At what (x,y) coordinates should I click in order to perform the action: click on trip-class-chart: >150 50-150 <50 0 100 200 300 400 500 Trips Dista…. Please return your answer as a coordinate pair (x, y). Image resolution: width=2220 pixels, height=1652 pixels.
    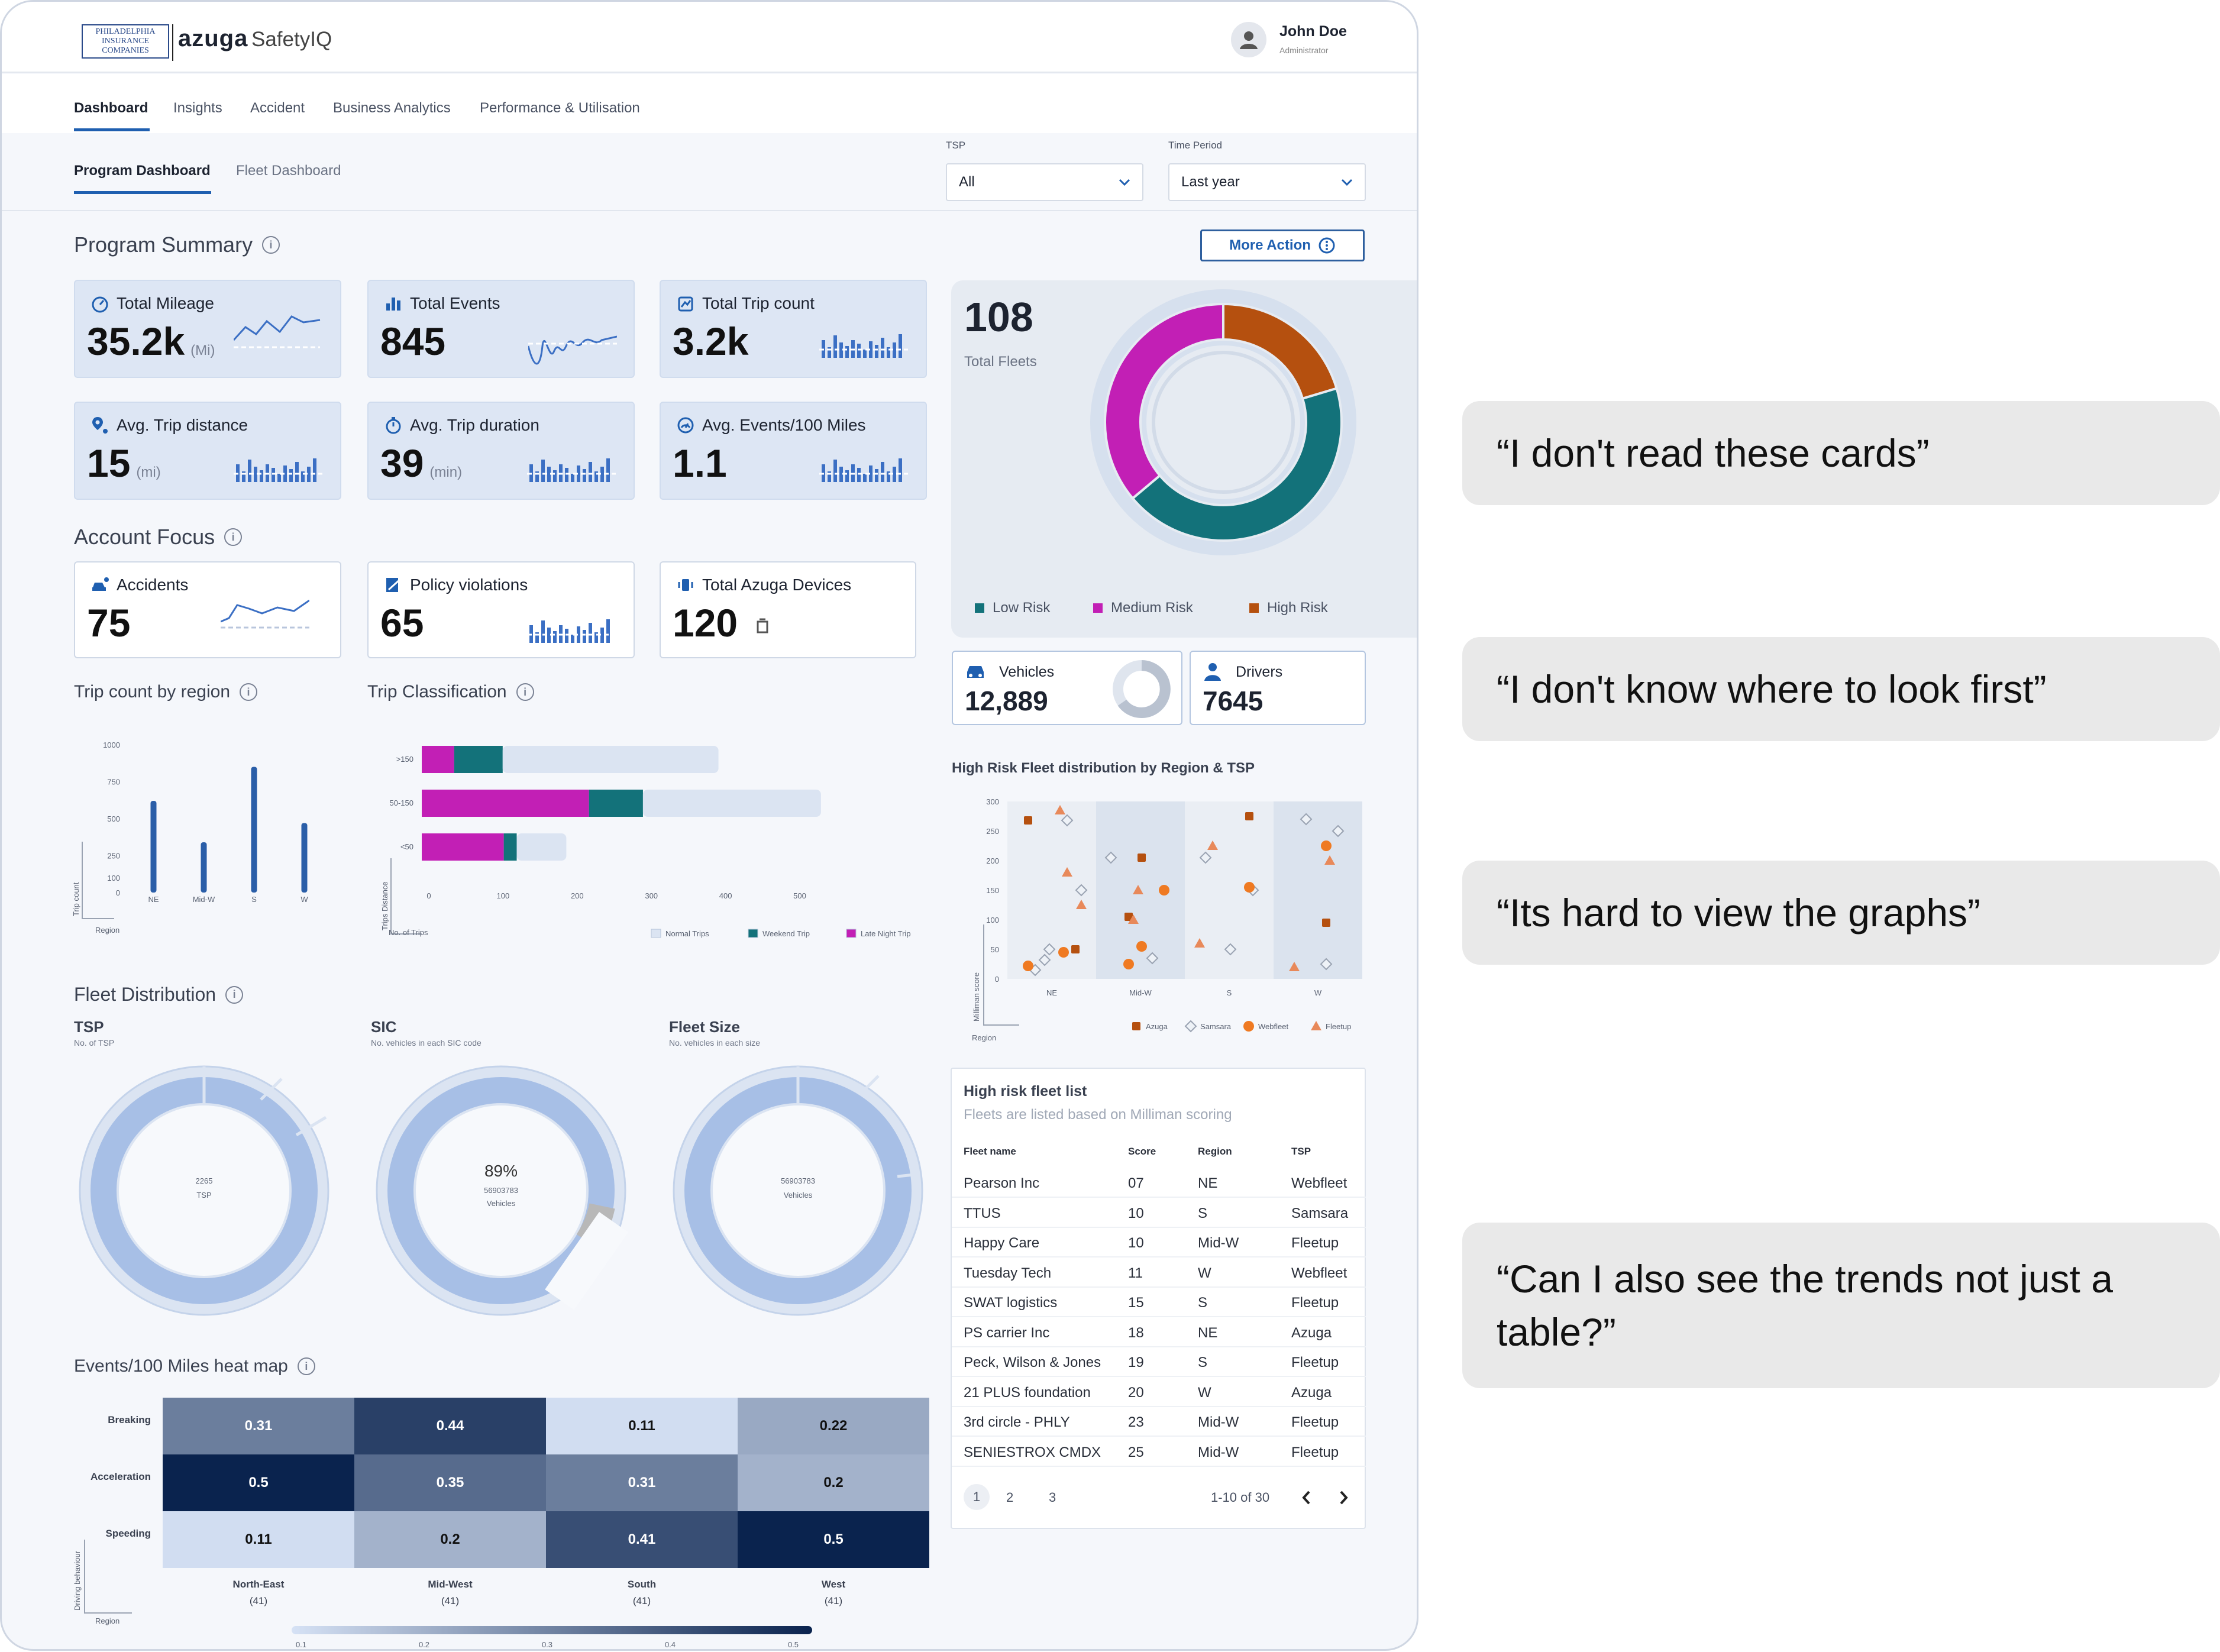
    Looking at the image, I should click on (649, 835).